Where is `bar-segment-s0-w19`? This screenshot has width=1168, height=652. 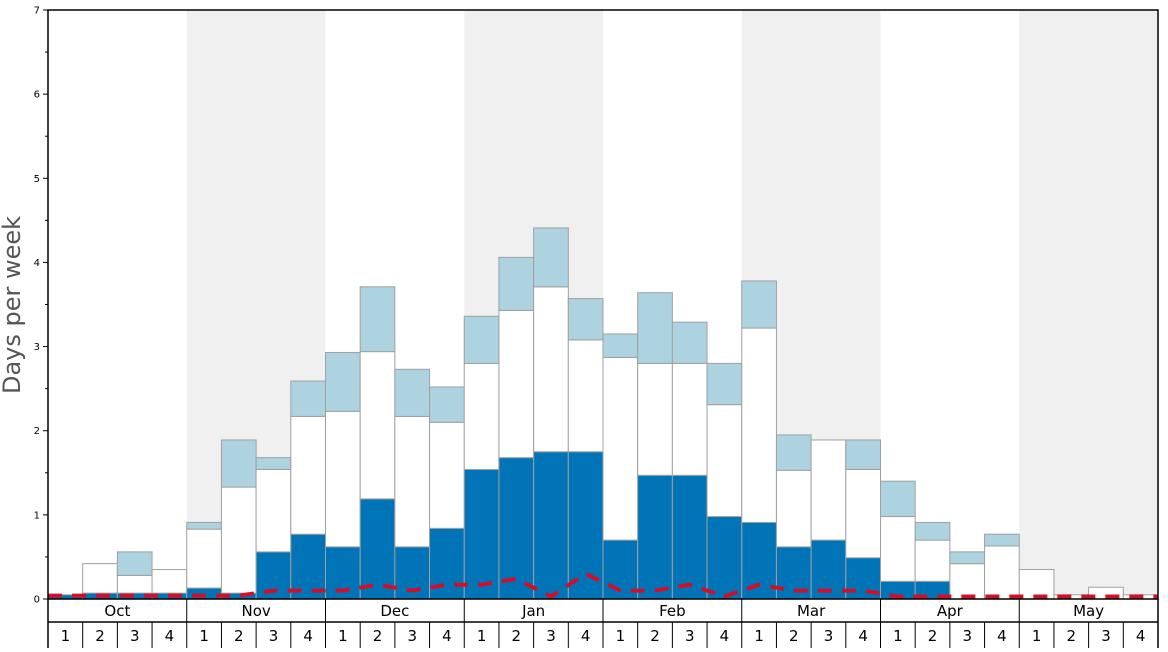 bar-segment-s0-w19 is located at coordinates (689, 537).